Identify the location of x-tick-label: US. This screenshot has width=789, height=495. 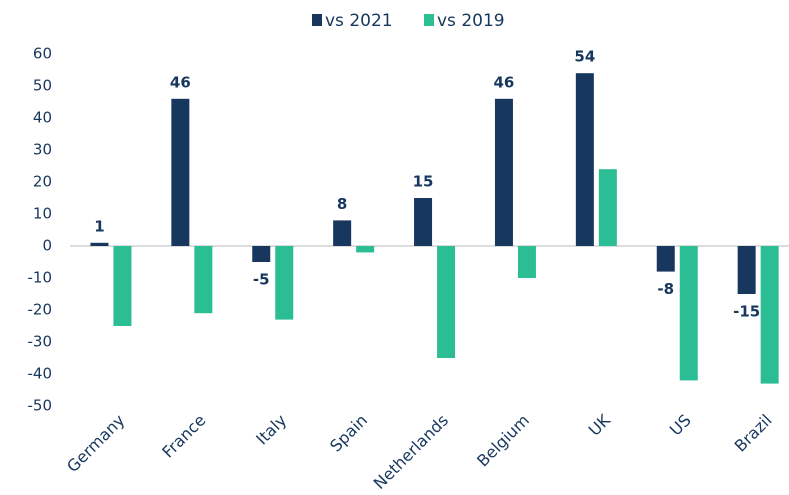
(680, 425).